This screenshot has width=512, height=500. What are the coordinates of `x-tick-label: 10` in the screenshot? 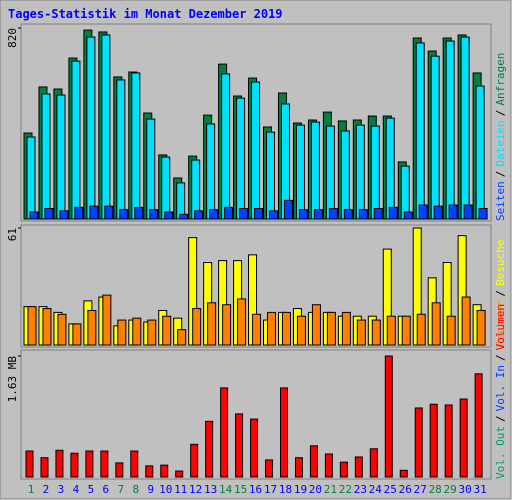 It's located at (165, 489).